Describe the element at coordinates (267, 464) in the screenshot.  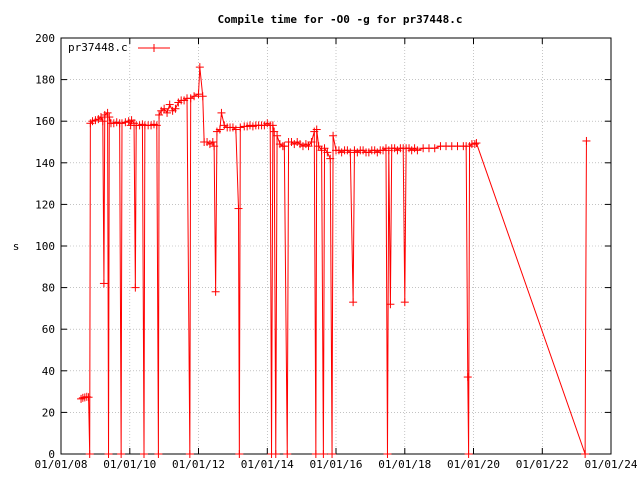
I see `x-tick-label: 01/01/14` at that location.